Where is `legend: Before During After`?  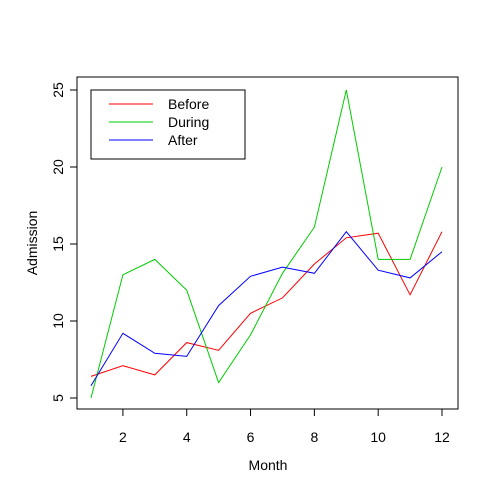 legend: Before During After is located at coordinates (168, 124).